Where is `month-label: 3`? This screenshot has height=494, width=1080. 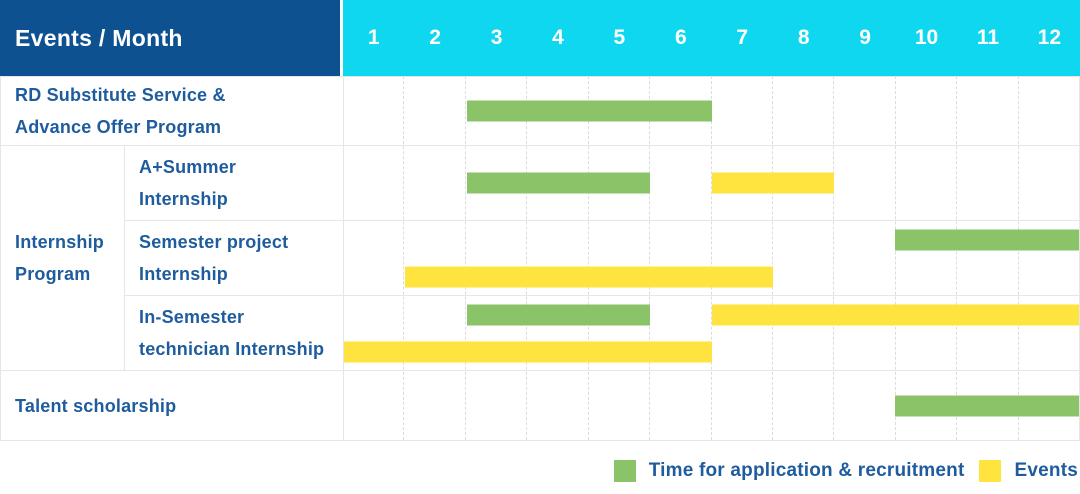 month-label: 3 is located at coordinates (496, 37).